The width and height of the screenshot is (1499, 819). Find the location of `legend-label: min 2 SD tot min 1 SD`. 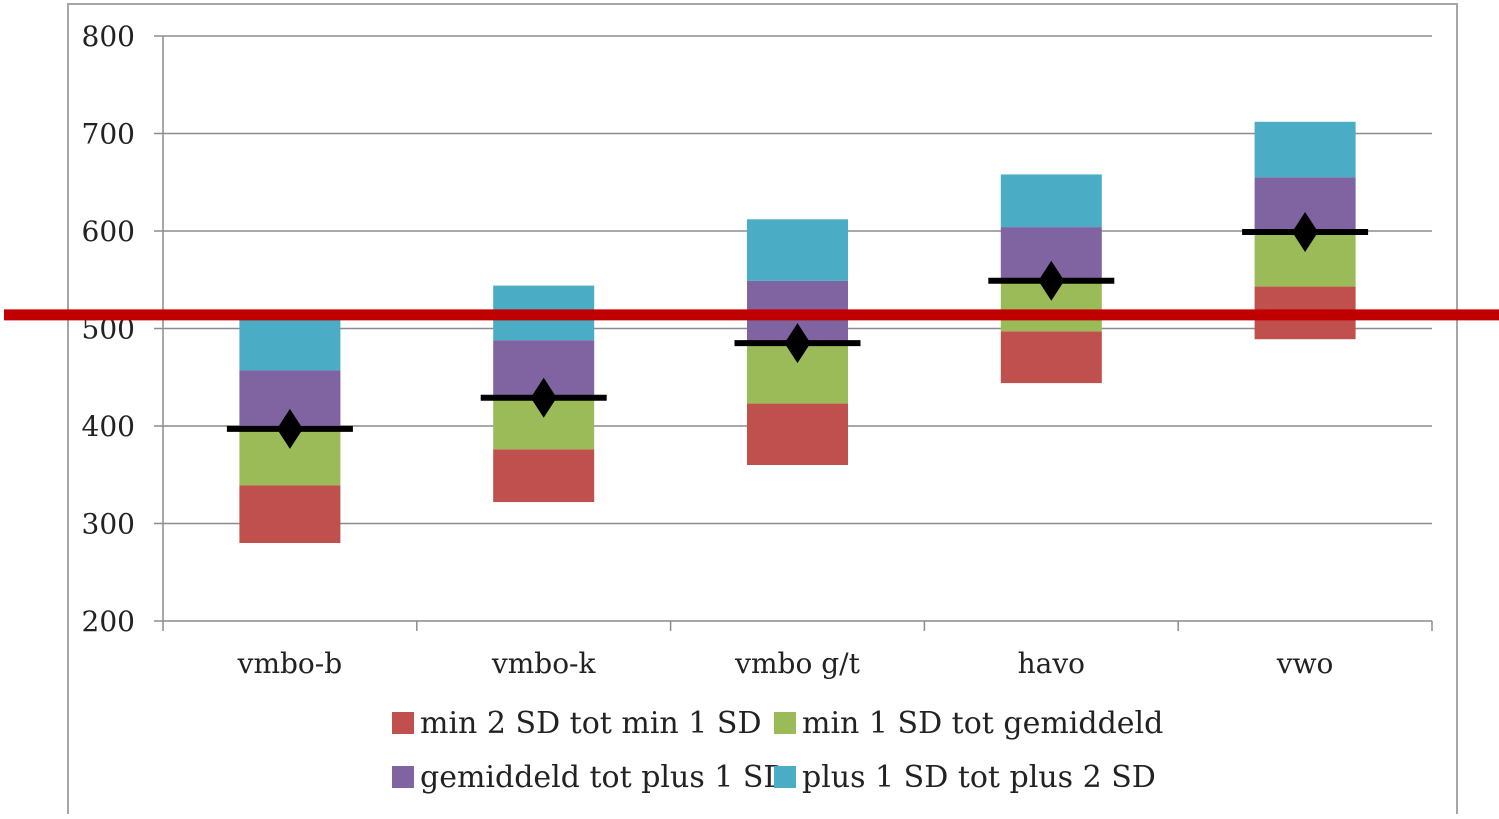

legend-label: min 2 SD tot min 1 SD is located at coordinates (591, 723).